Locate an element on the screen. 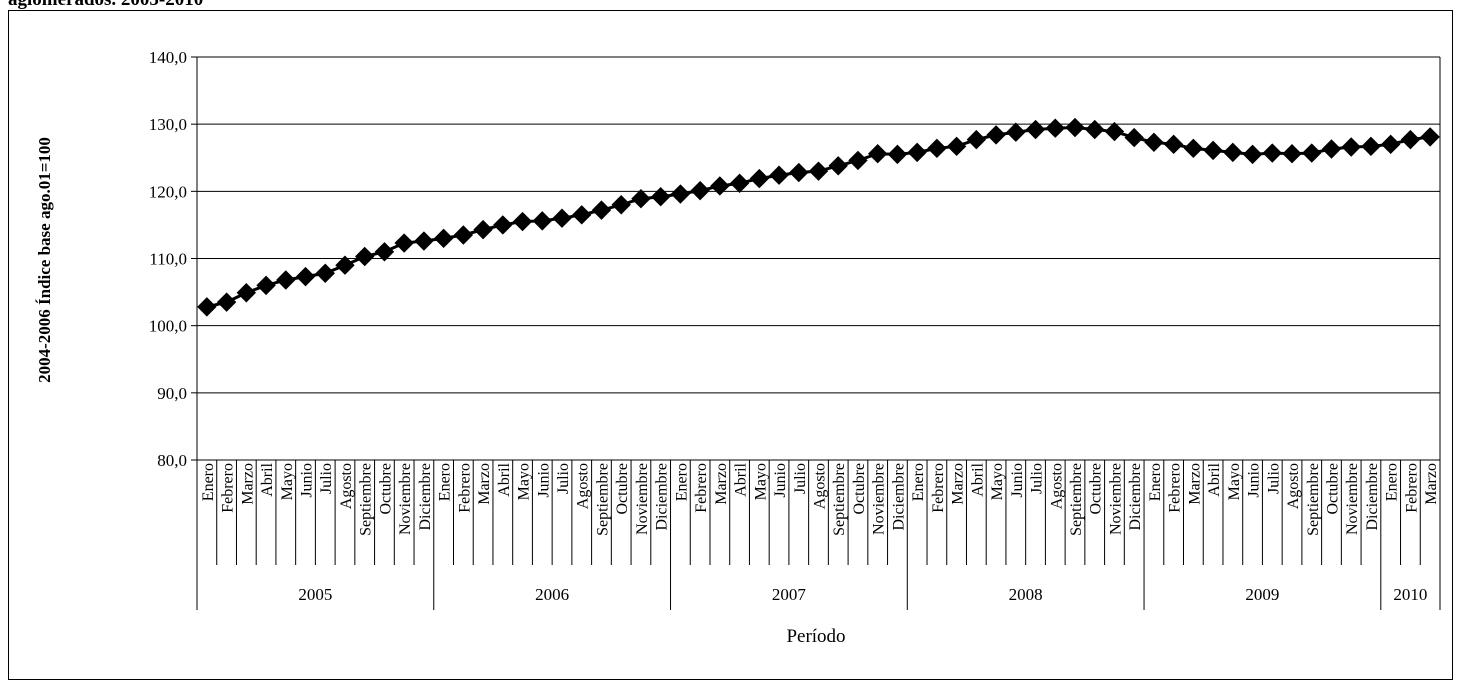  x-year-label: 2010 is located at coordinates (1410, 594).